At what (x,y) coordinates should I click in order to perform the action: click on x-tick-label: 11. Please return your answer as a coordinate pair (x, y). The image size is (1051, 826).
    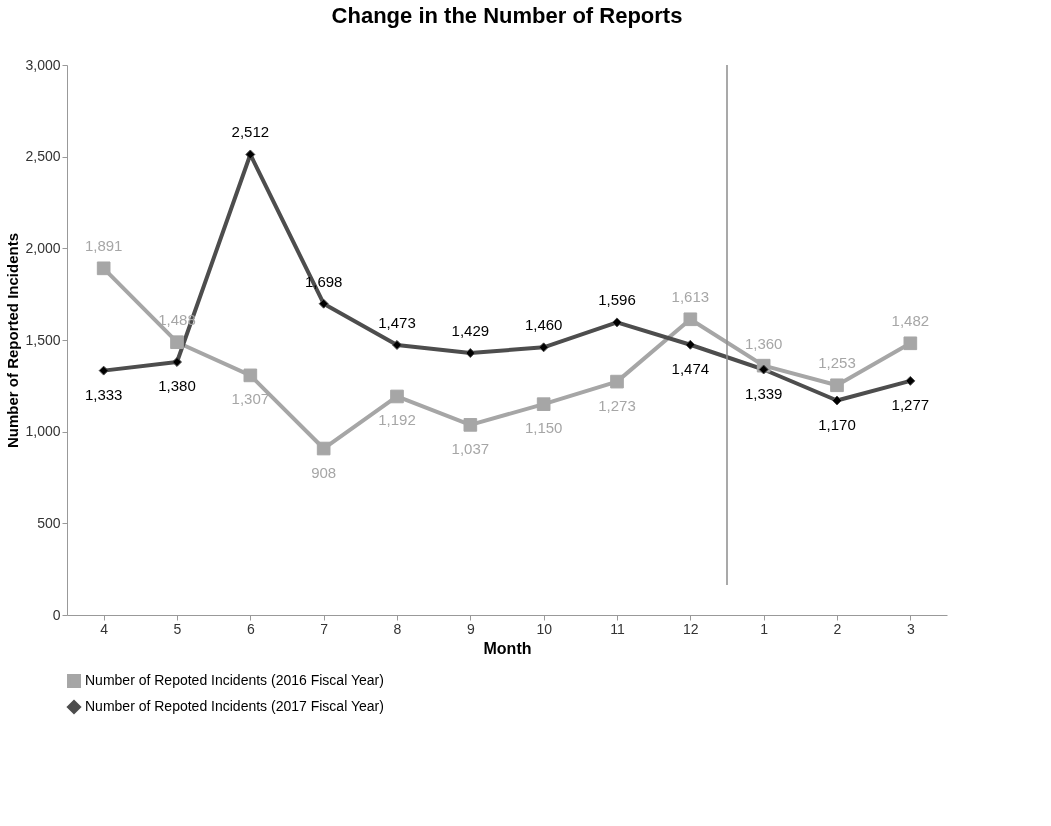
    Looking at the image, I should click on (617, 628).